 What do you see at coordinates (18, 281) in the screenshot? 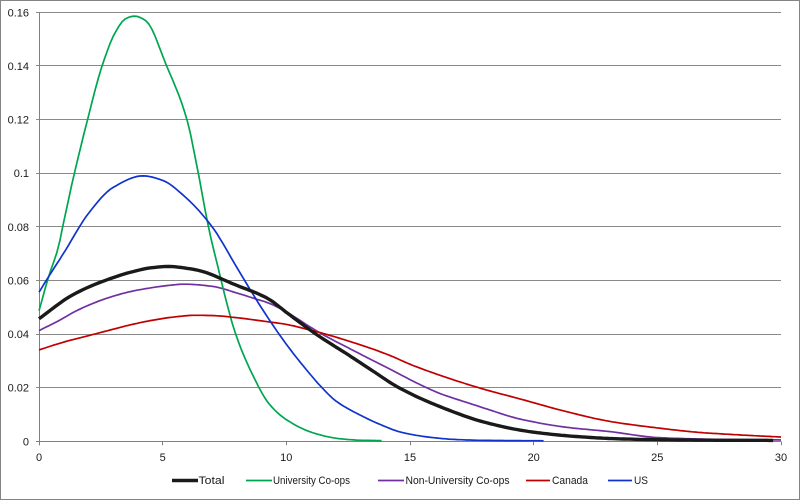
I see `svg-text: 0.06` at bounding box center [18, 281].